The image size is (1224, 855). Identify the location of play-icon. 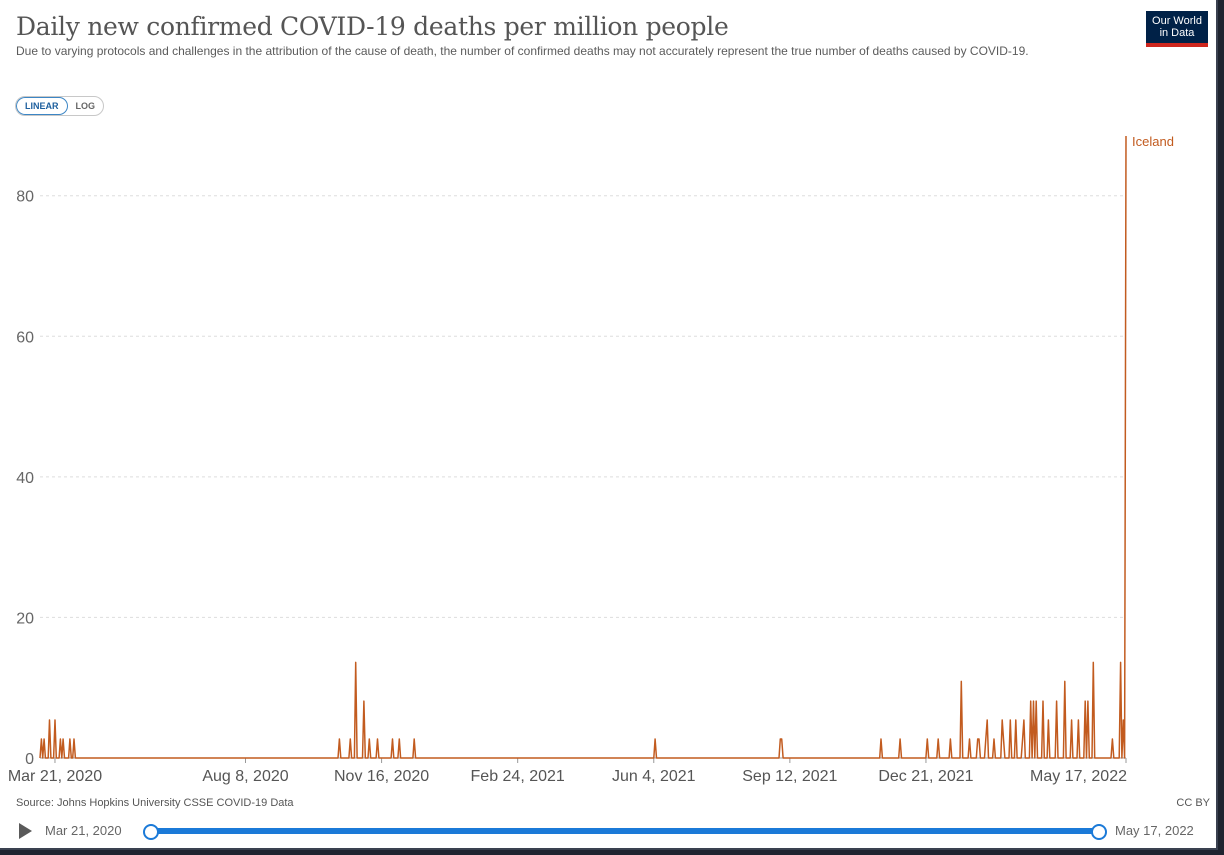
(25, 831).